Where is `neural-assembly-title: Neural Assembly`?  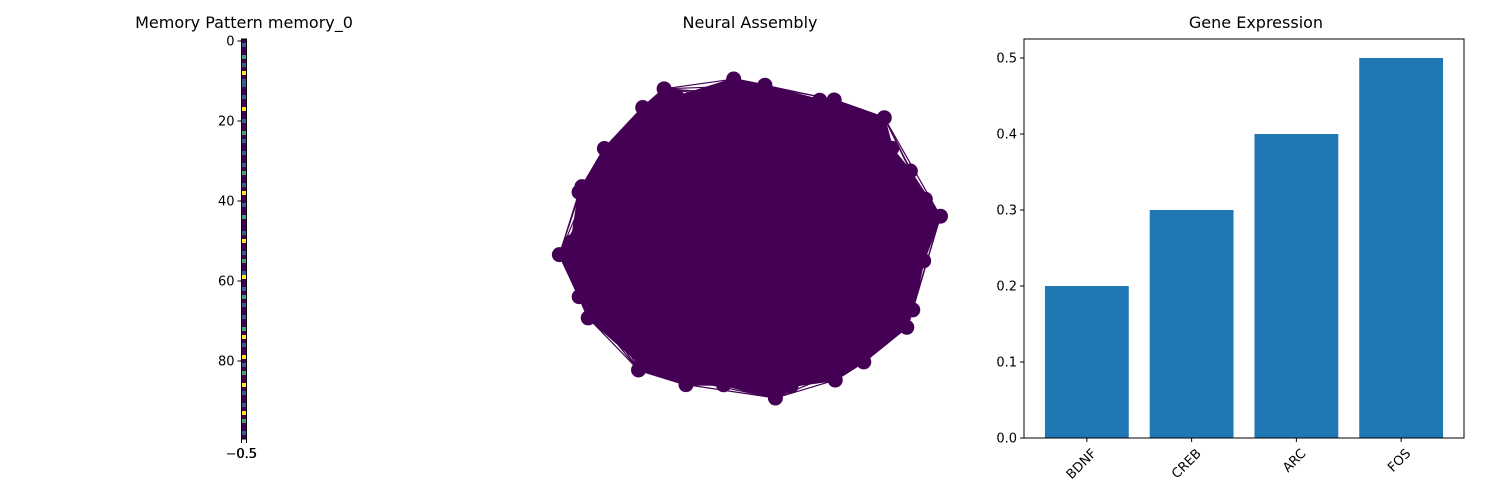 neural-assembly-title: Neural Assembly is located at coordinates (750, 22).